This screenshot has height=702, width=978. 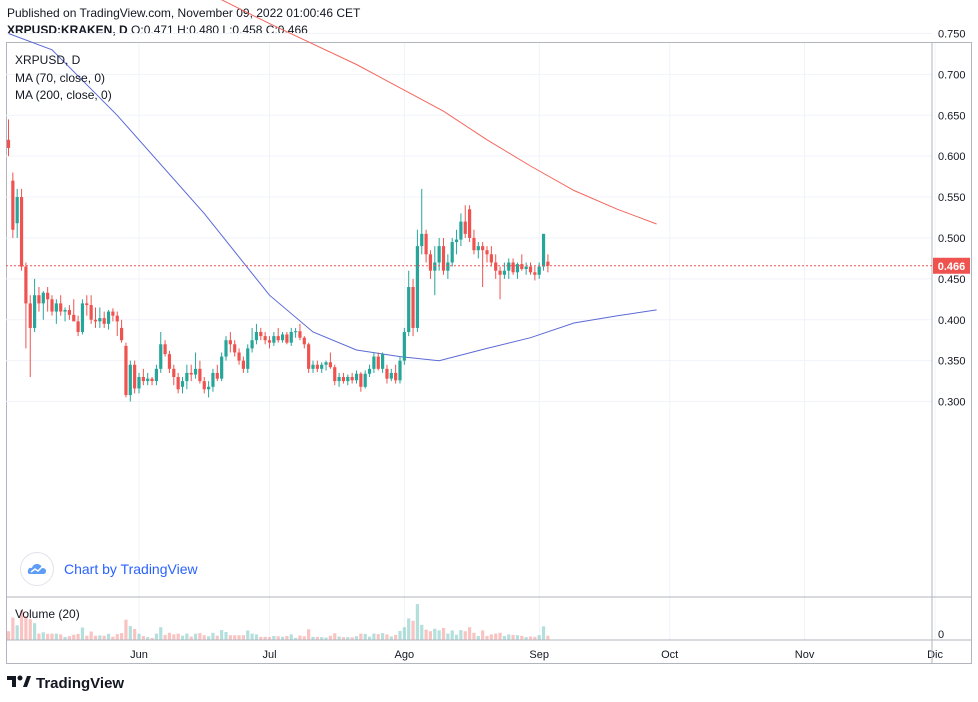 I want to click on x-tick-label: Ago, so click(x=405, y=655).